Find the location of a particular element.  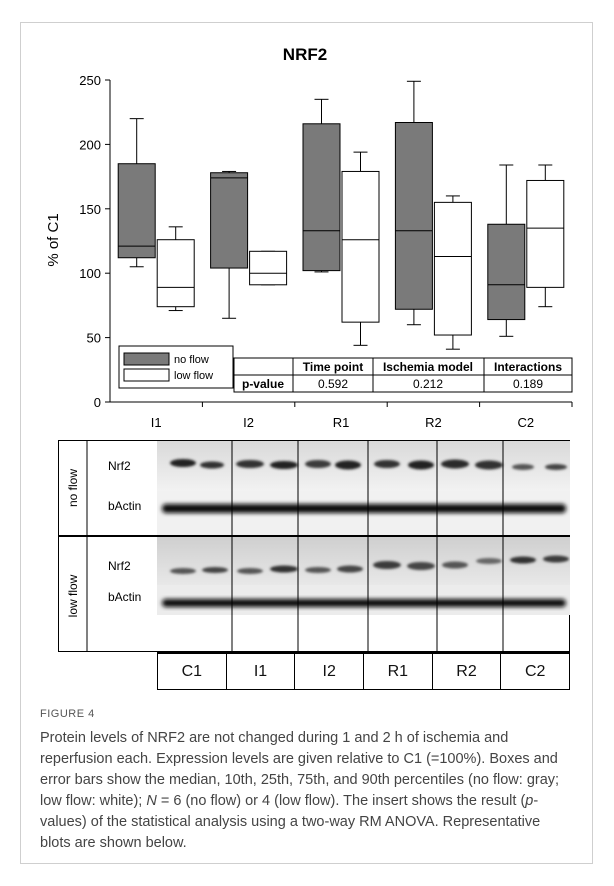

blot-protein-bactin-no-flow: bActin is located at coordinates (124, 506).